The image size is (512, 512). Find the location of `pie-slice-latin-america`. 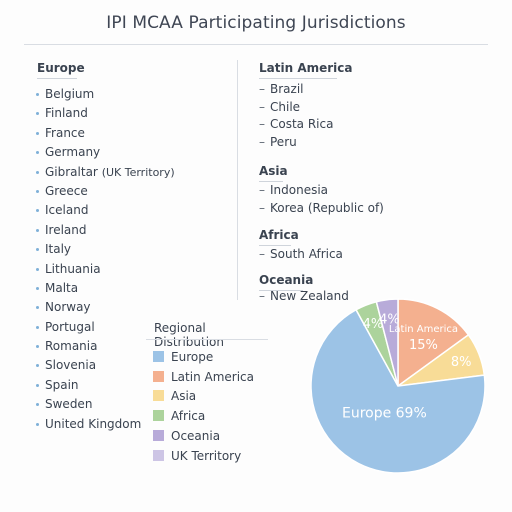

pie-slice-latin-america is located at coordinates (433, 343).